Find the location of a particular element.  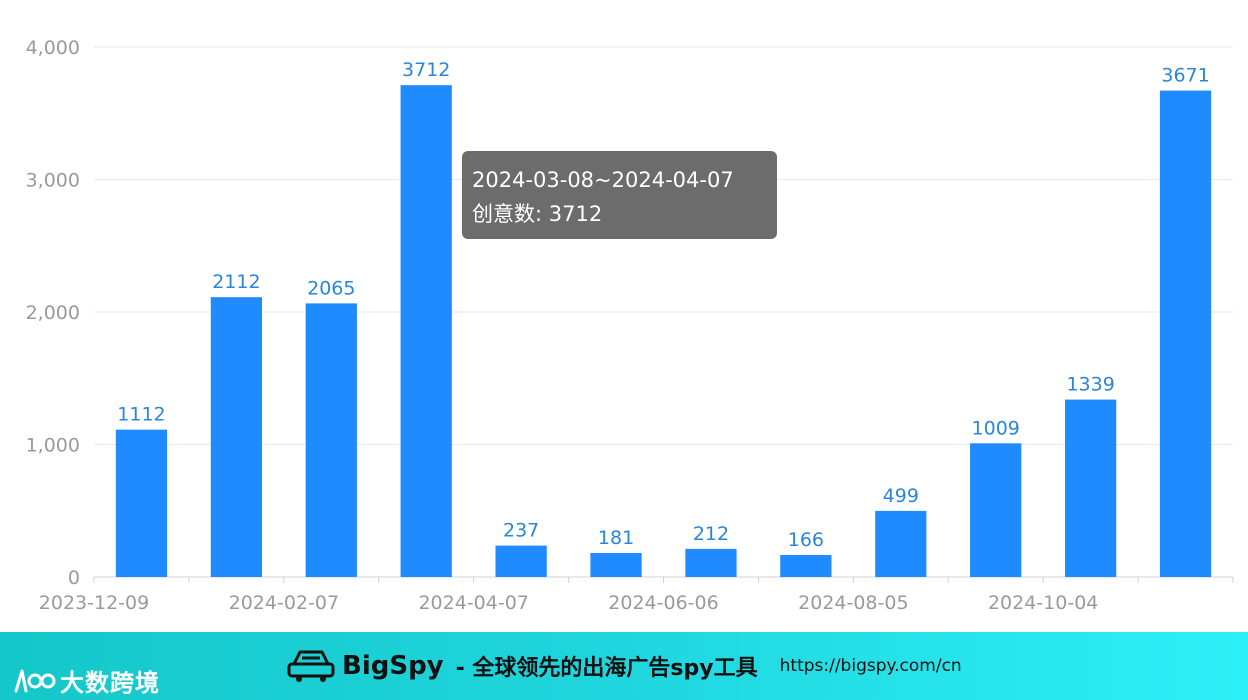

x-tick-label: 2024-08-05 is located at coordinates (853, 603).